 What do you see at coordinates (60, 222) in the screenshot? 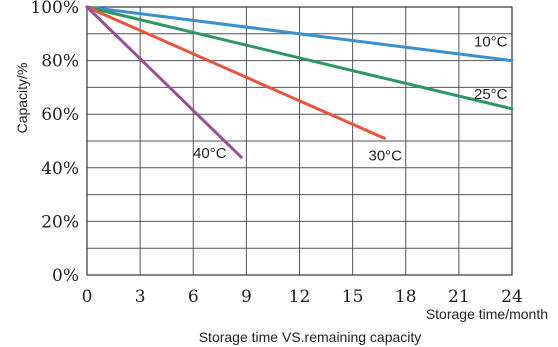
I see `y-tick-label: 20%` at bounding box center [60, 222].